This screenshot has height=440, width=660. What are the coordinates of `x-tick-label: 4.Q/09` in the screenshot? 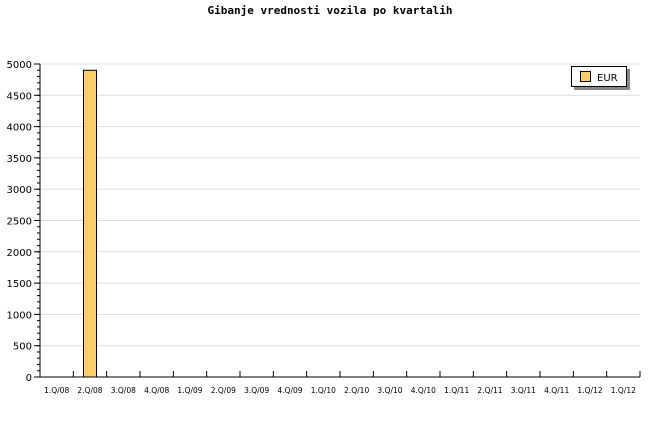 It's located at (289, 390).